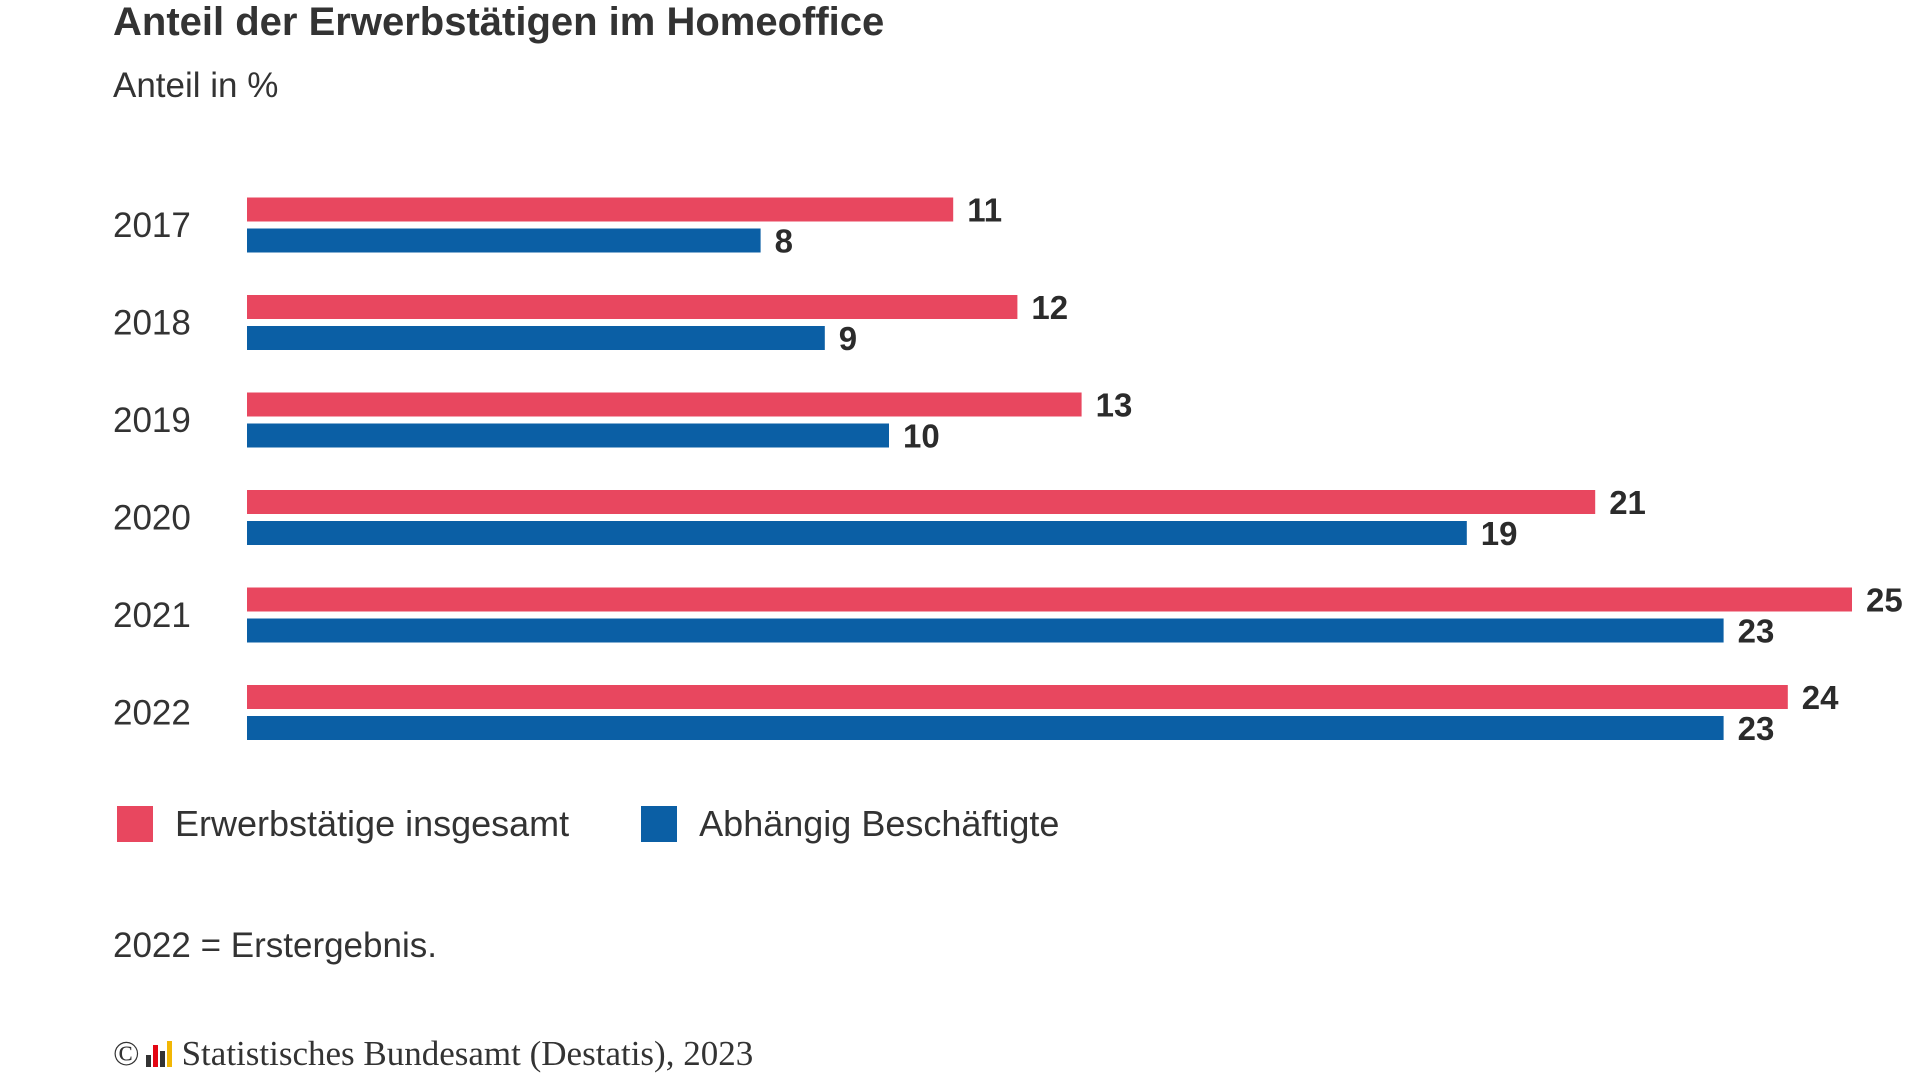 This screenshot has height=1080, width=1920. Describe the element at coordinates (499, 22) in the screenshot. I see `chart-title: Anteil der Erwerbstätigen im Homeoffice` at that location.